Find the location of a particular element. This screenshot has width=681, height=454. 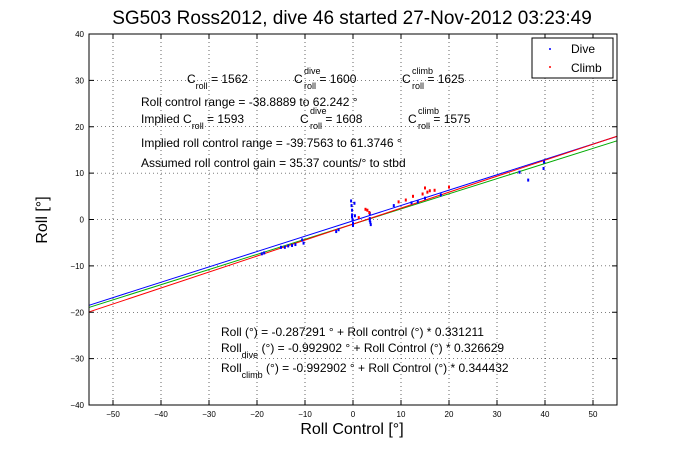

x-tick-label: 10 is located at coordinates (401, 414).